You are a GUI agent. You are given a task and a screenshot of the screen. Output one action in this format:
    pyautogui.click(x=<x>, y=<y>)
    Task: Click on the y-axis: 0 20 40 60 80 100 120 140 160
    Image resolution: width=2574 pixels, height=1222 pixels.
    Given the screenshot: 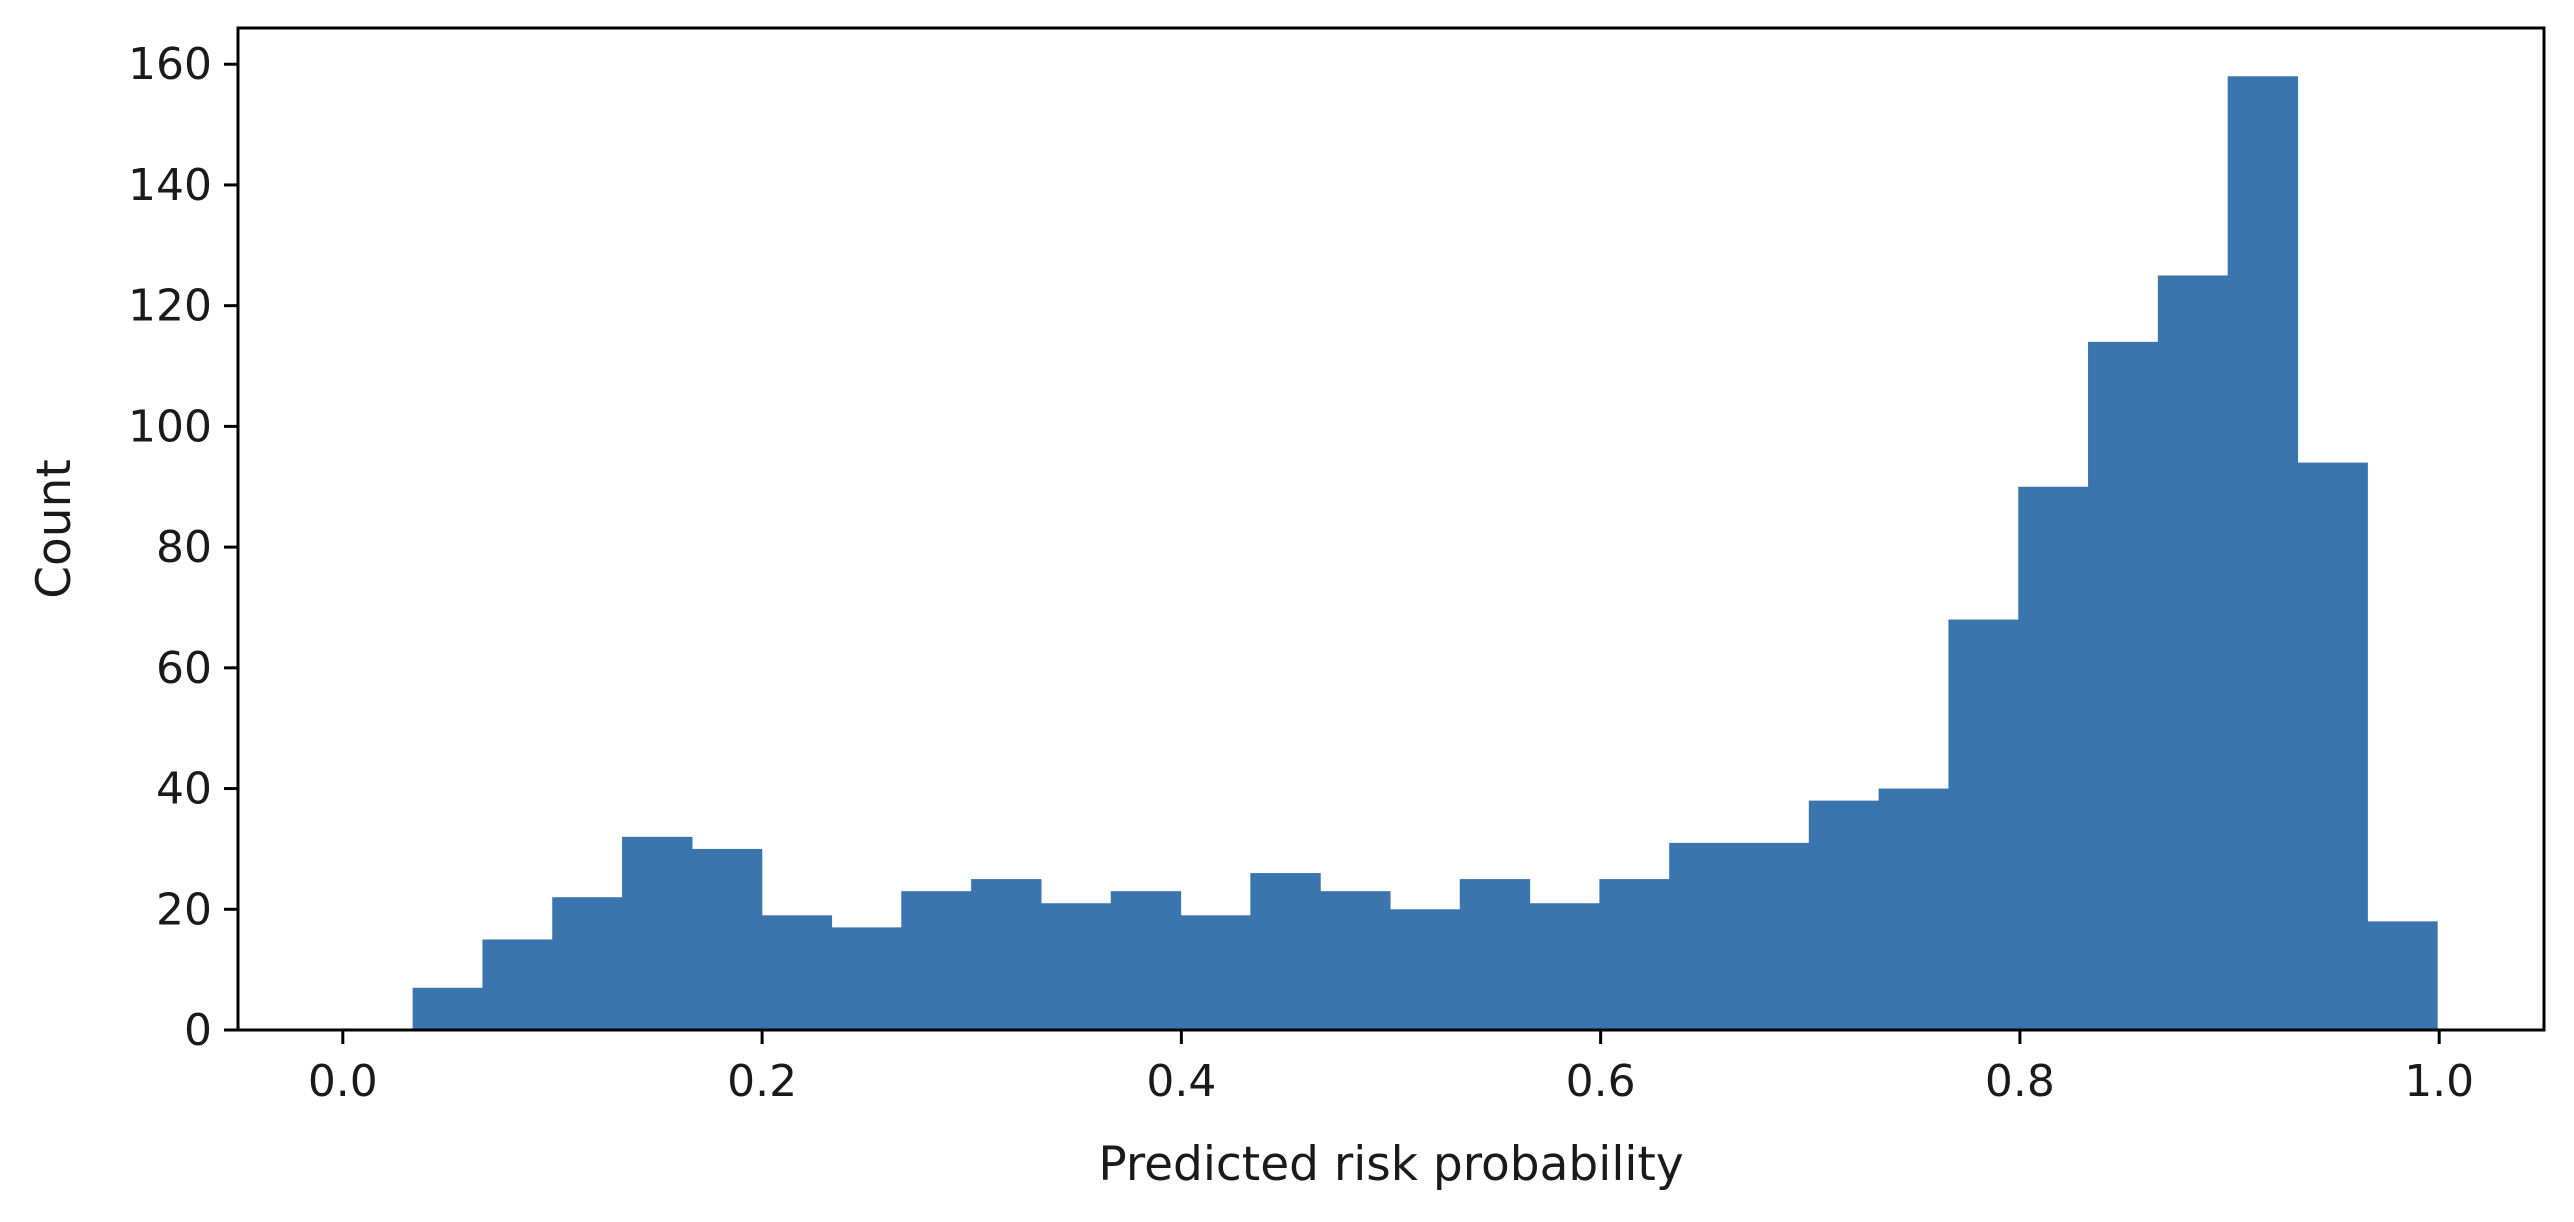 What is the action you would take?
    pyautogui.click(x=183, y=547)
    